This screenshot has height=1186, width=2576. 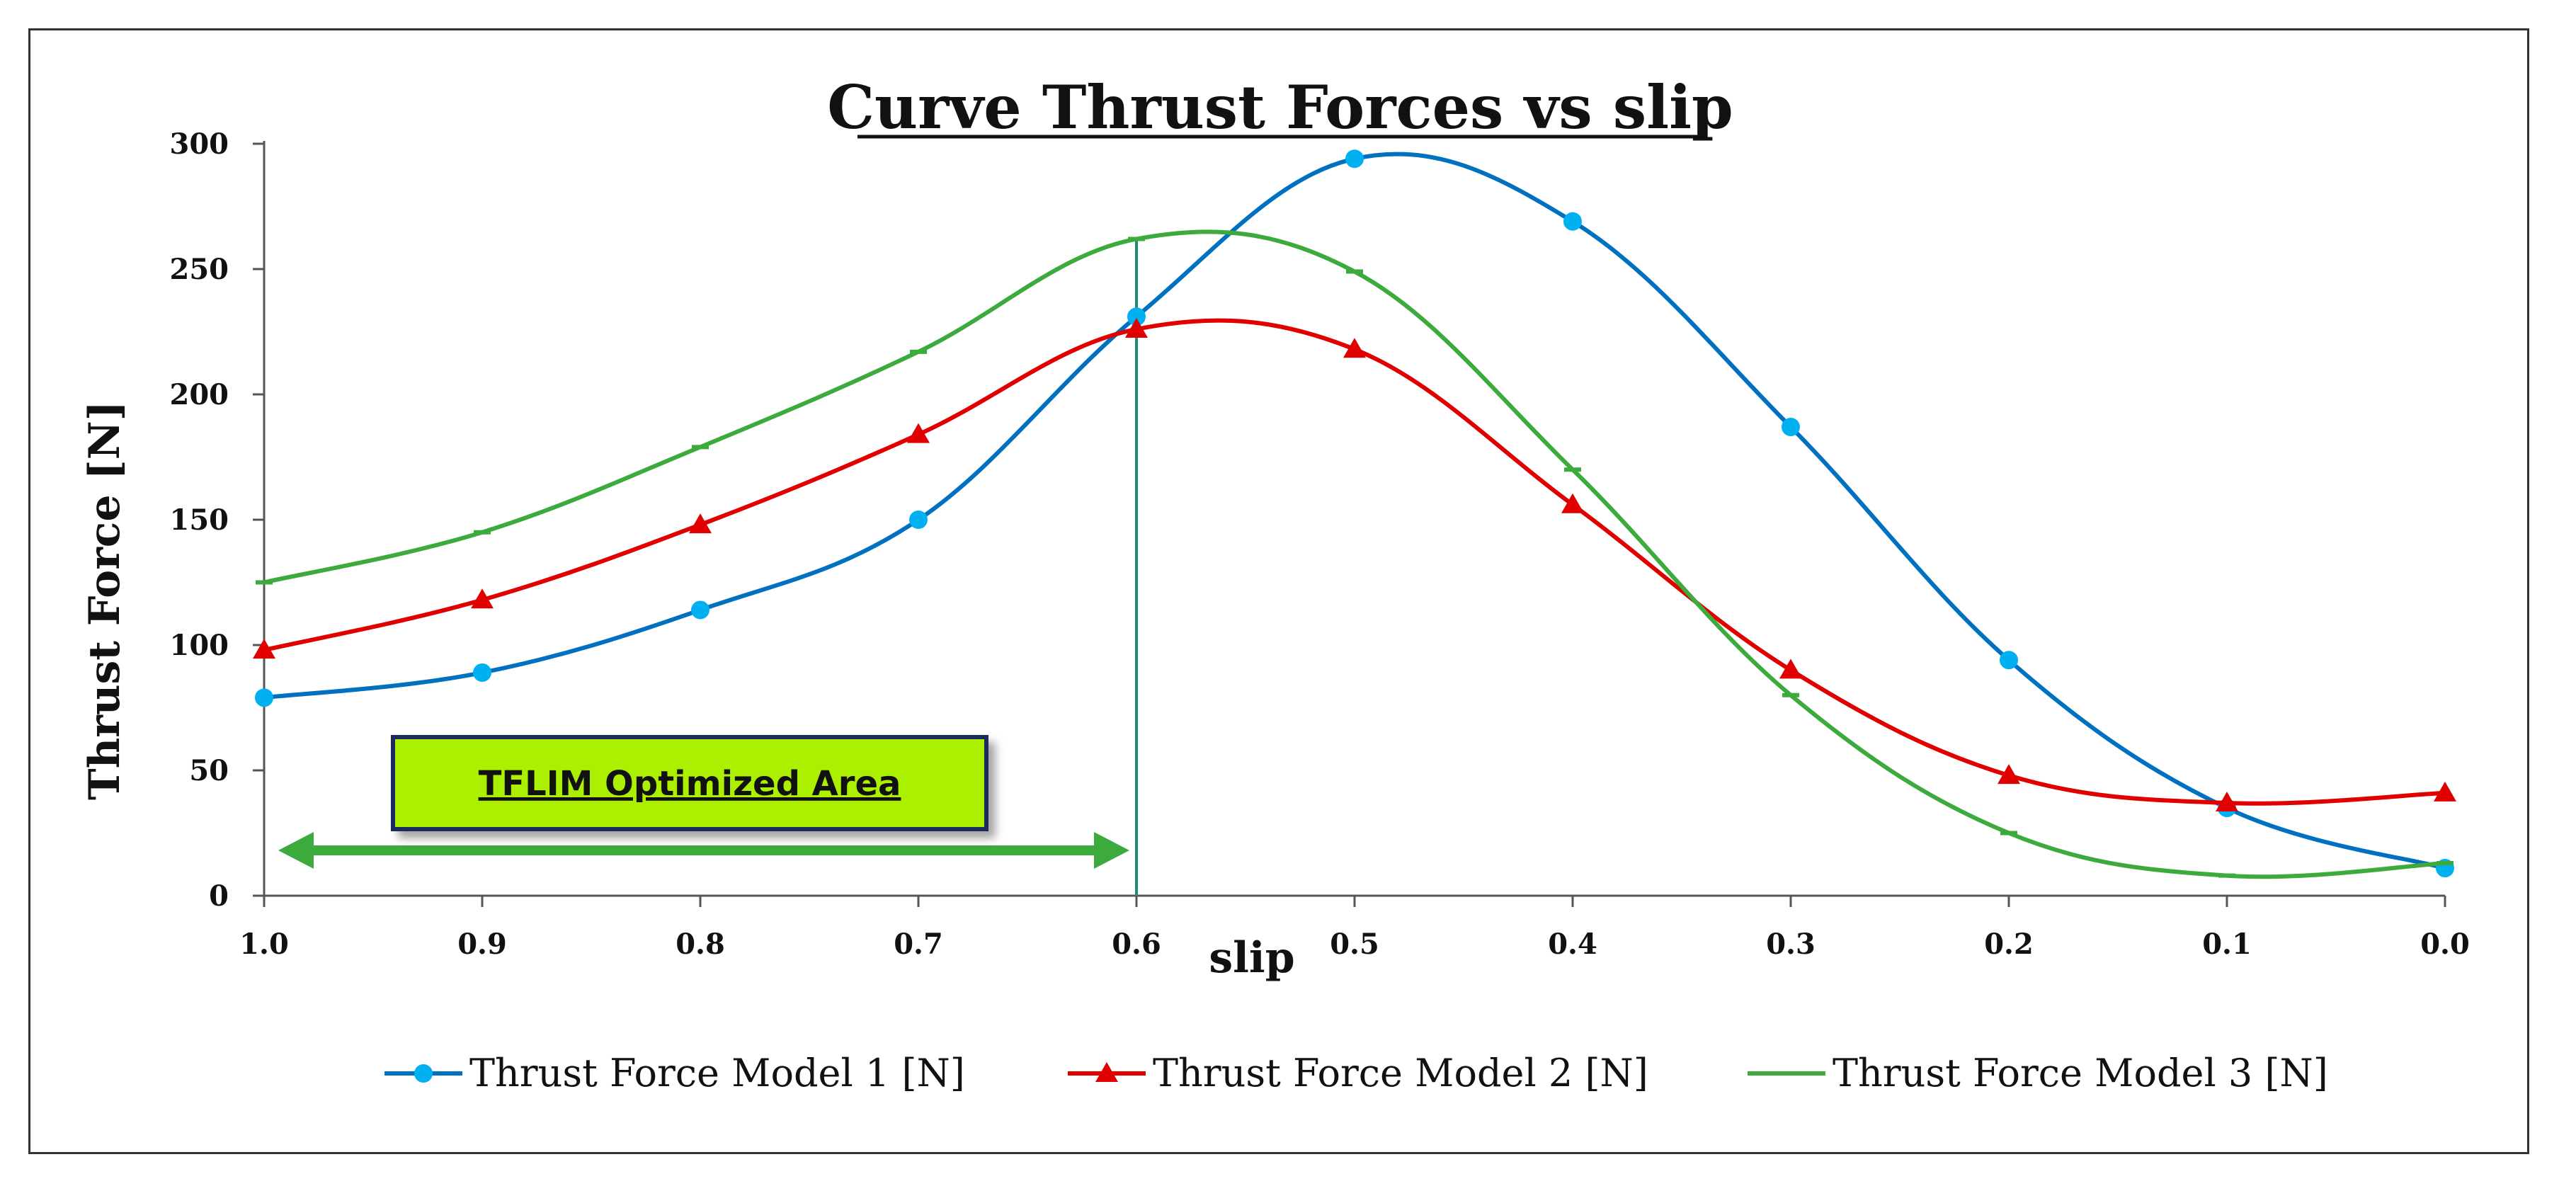 What do you see at coordinates (703, 850) in the screenshot?
I see `double-arrow-icon` at bounding box center [703, 850].